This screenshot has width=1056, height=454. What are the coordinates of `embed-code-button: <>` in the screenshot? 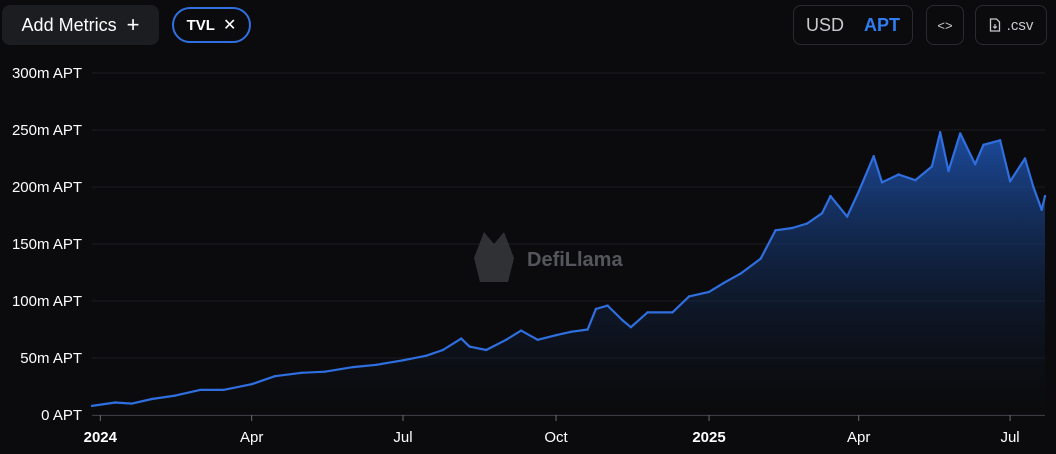 It's located at (945, 25).